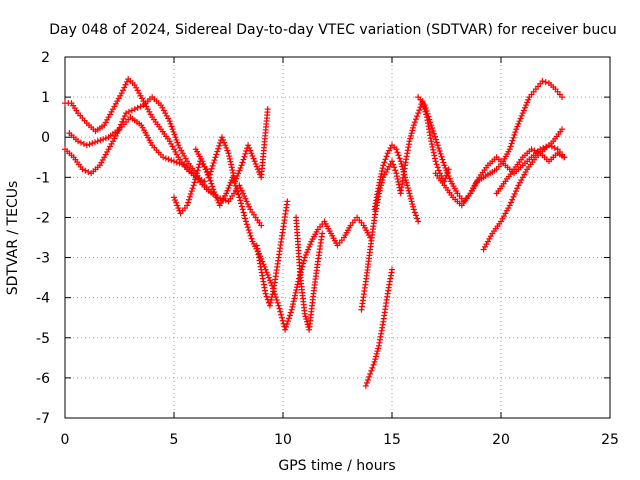 This screenshot has height=480, width=640. Describe the element at coordinates (65, 440) in the screenshot. I see `x-tick-label: 0` at that location.